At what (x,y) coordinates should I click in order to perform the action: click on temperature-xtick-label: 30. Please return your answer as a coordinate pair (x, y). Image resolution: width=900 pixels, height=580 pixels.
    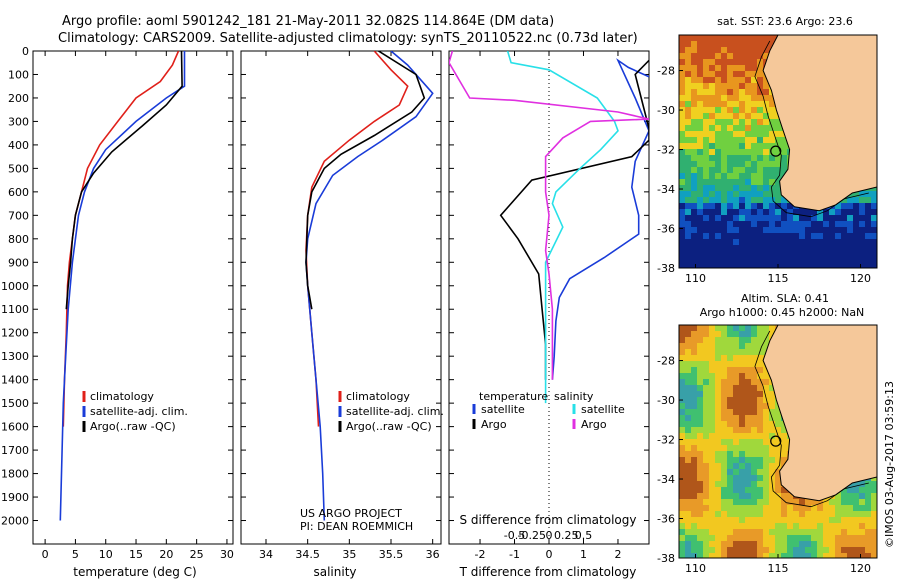
    Looking at the image, I should click on (227, 554).